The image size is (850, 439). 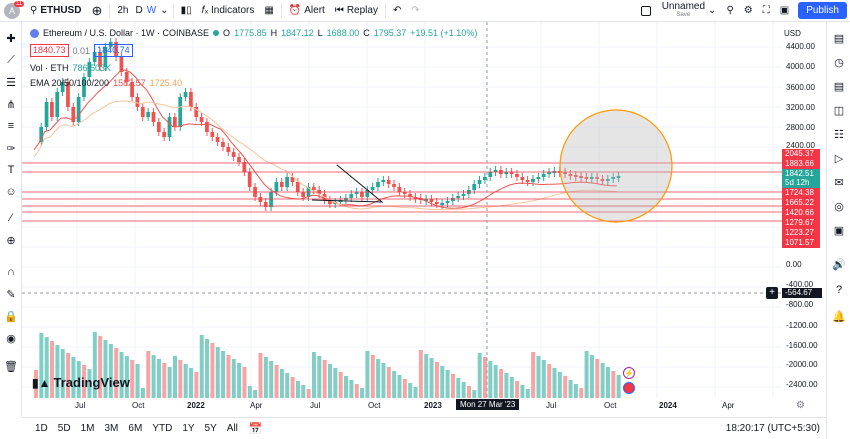 What do you see at coordinates (188, 428) in the screenshot?
I see `range-1y: 1Y` at bounding box center [188, 428].